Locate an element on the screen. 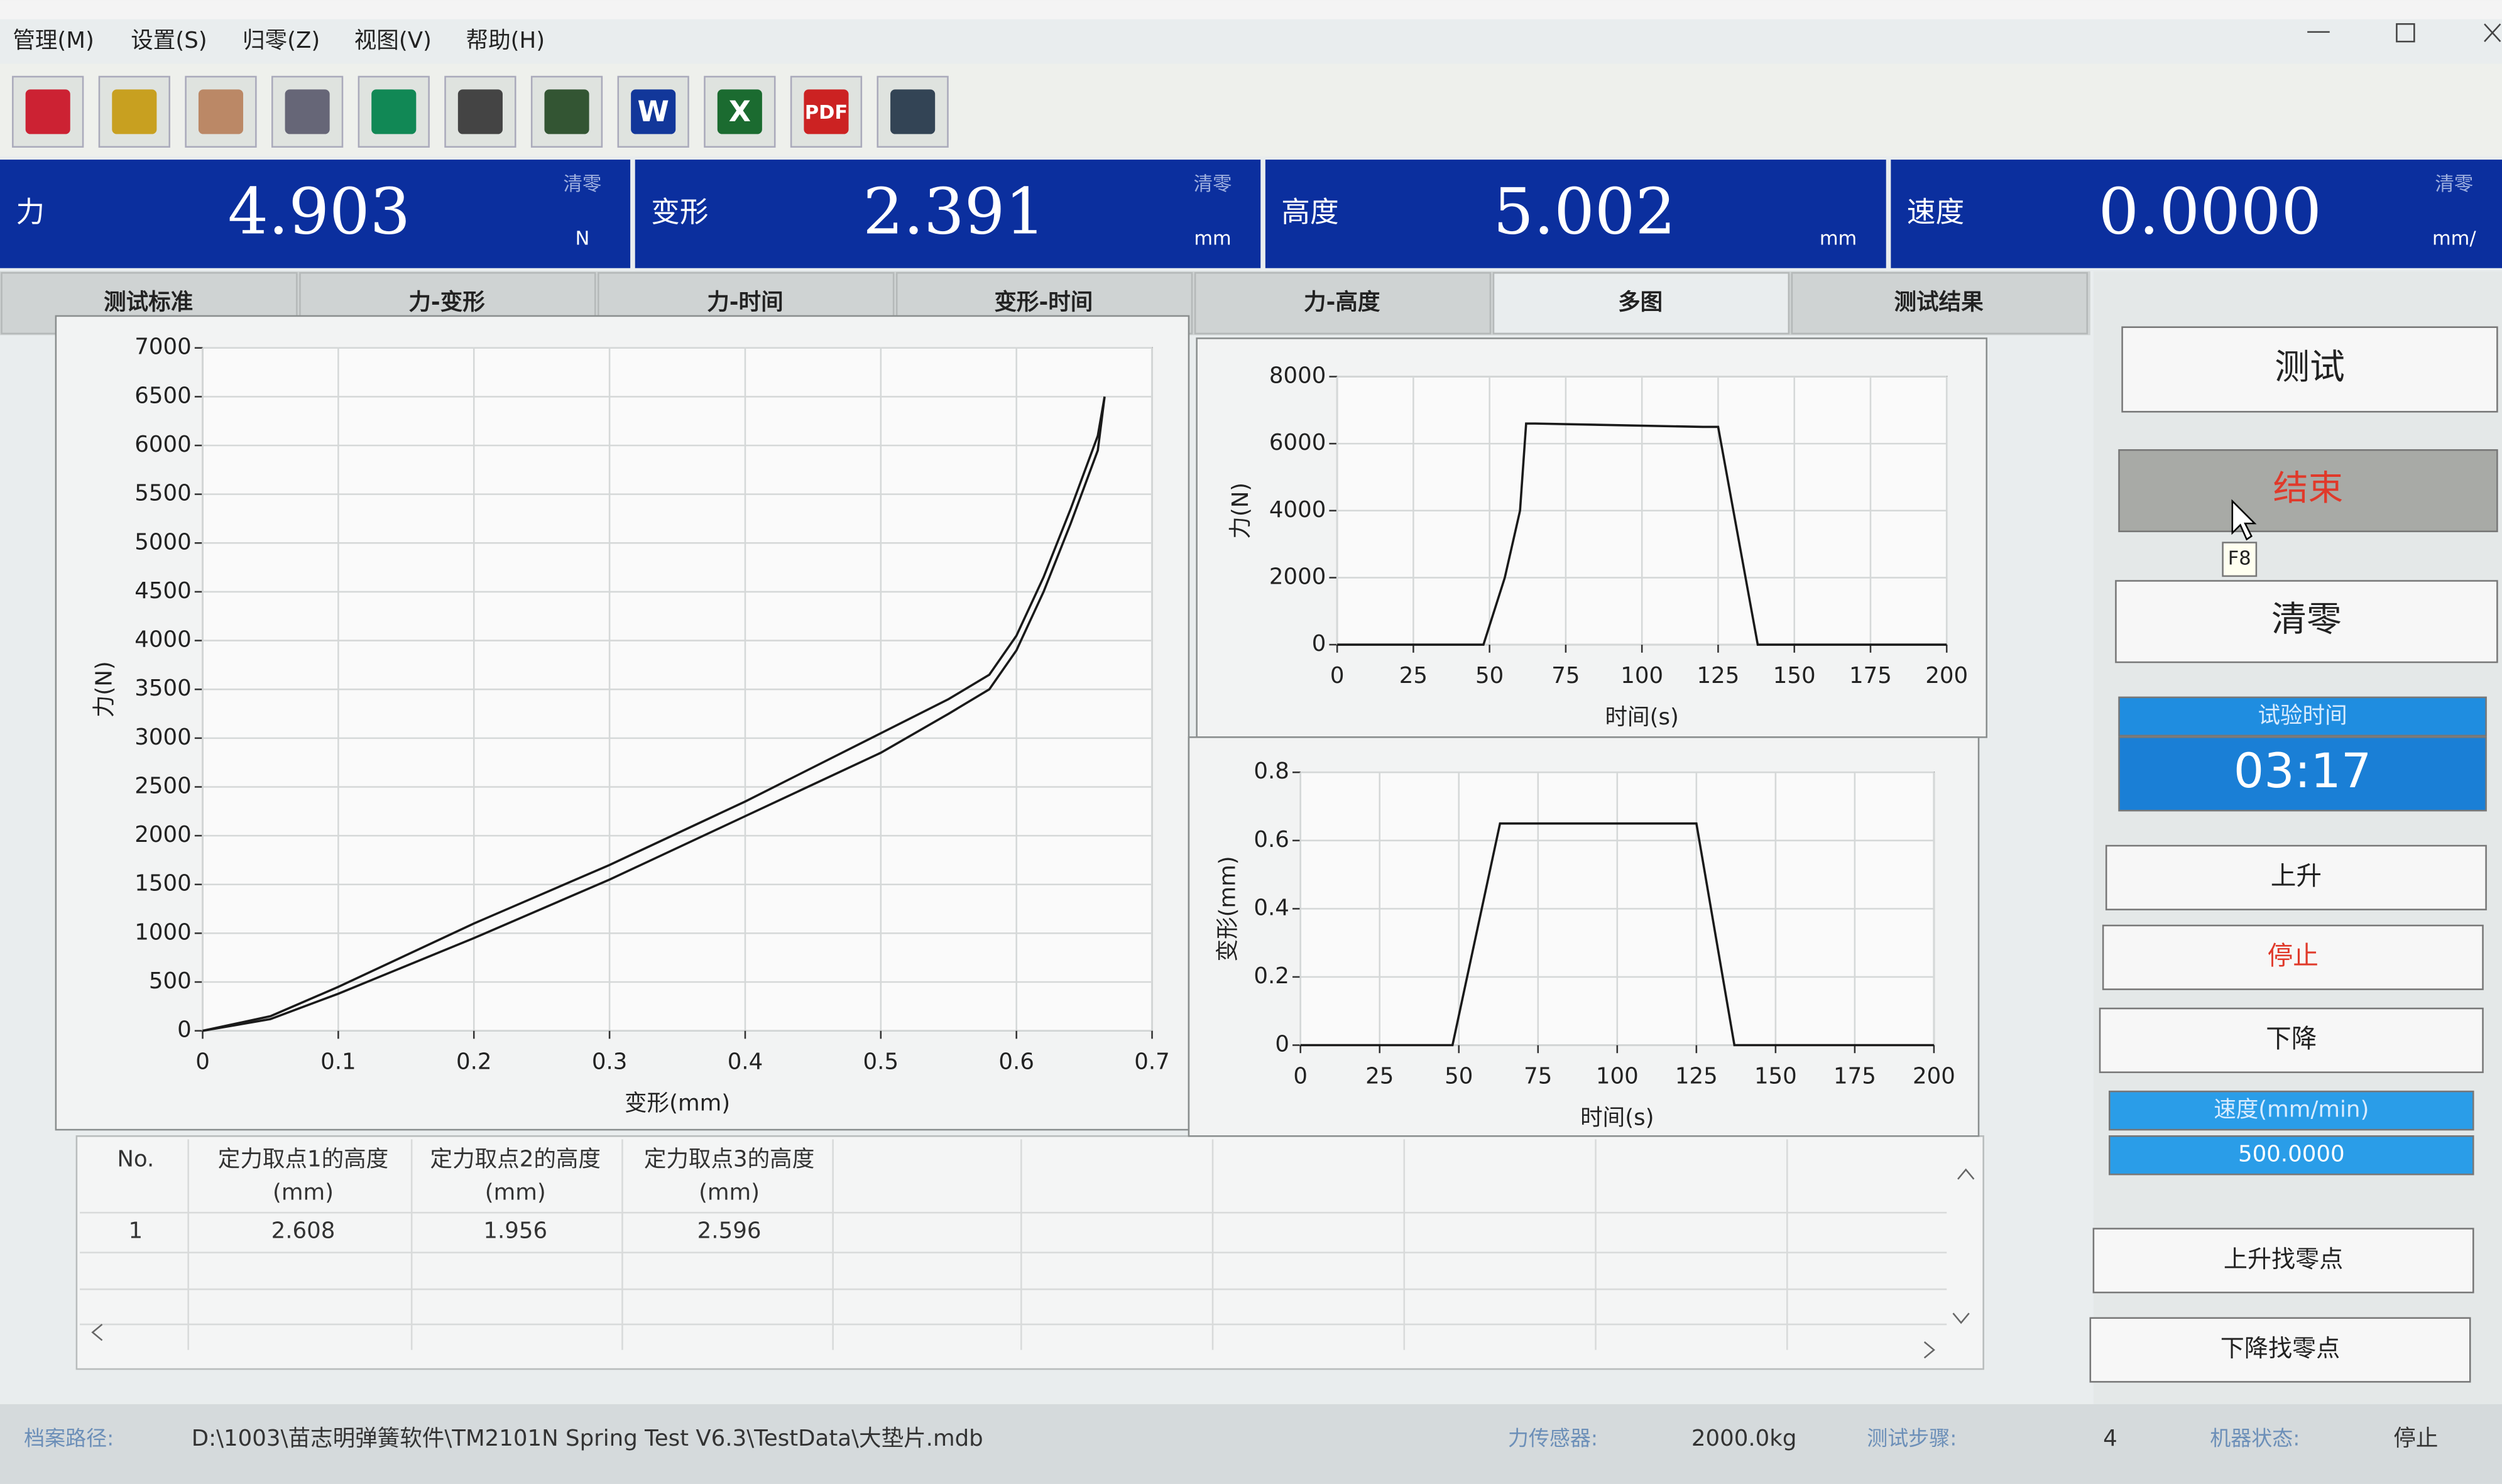 The width and height of the screenshot is (2502, 1484). x-tick-label: 0.5 is located at coordinates (881, 1061).